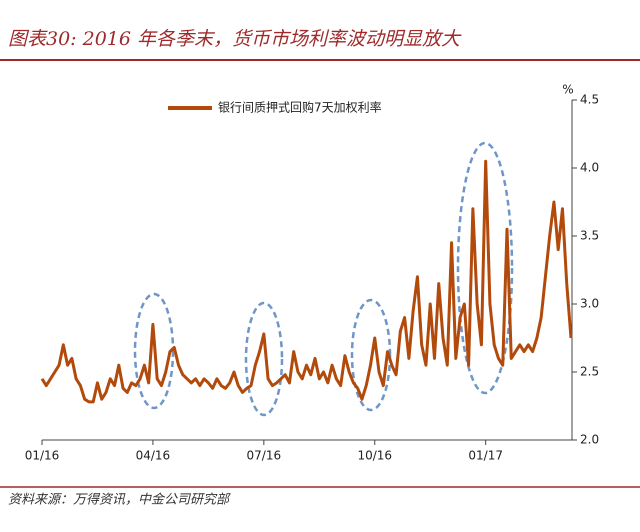 The image size is (640, 532). Describe the element at coordinates (235, 39) in the screenshot. I see `chart-title: 图表30: 2016 年各季末，货币市场利率波动明显放大` at that location.